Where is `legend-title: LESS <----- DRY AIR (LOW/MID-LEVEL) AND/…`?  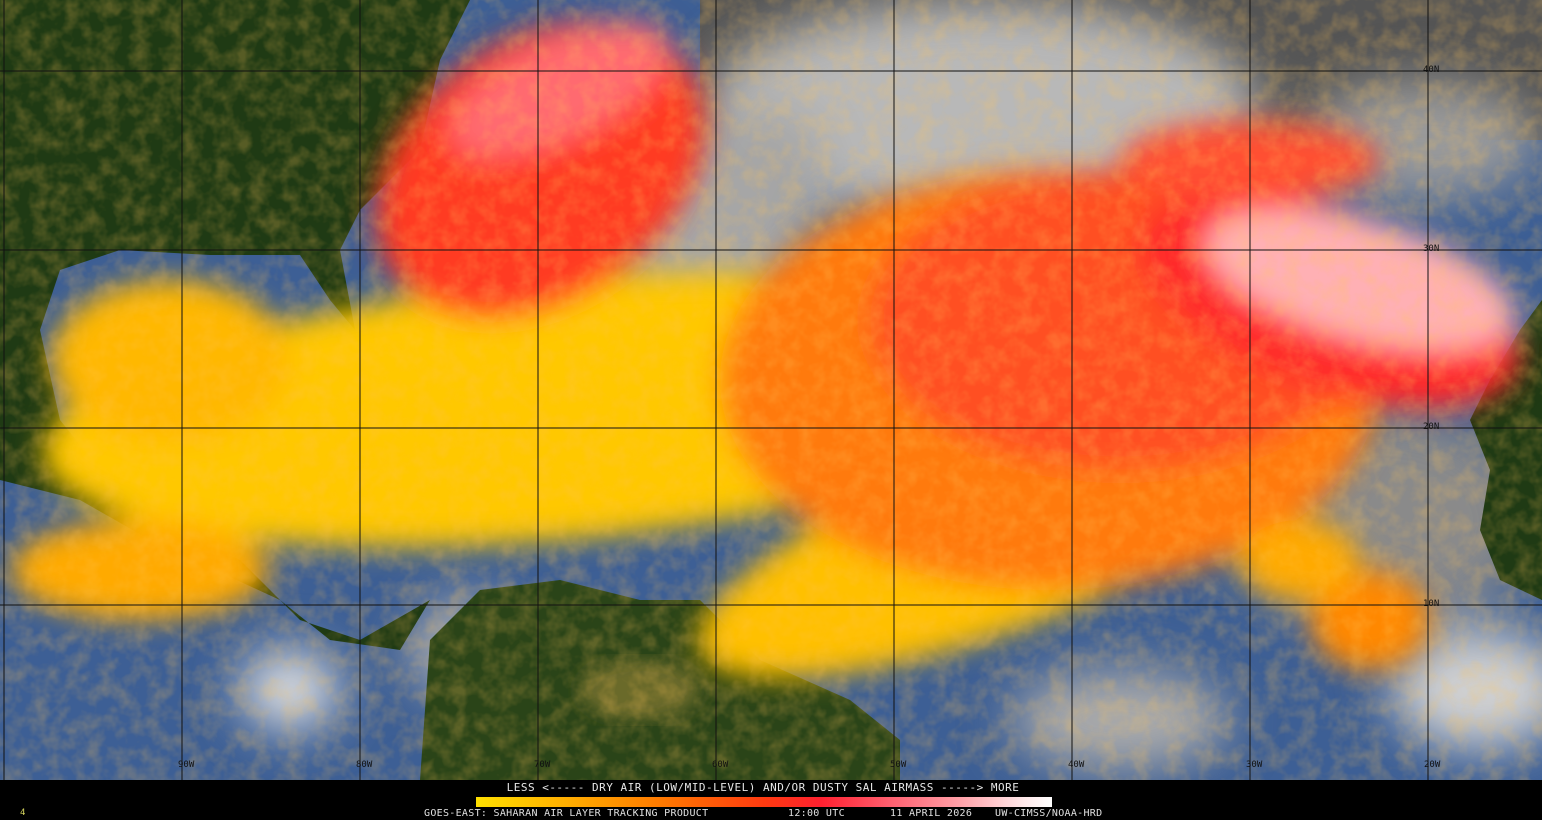
legend-title: LESS <----- DRY AIR (LOW/MID-LEVEL) AND/… is located at coordinates (763, 787).